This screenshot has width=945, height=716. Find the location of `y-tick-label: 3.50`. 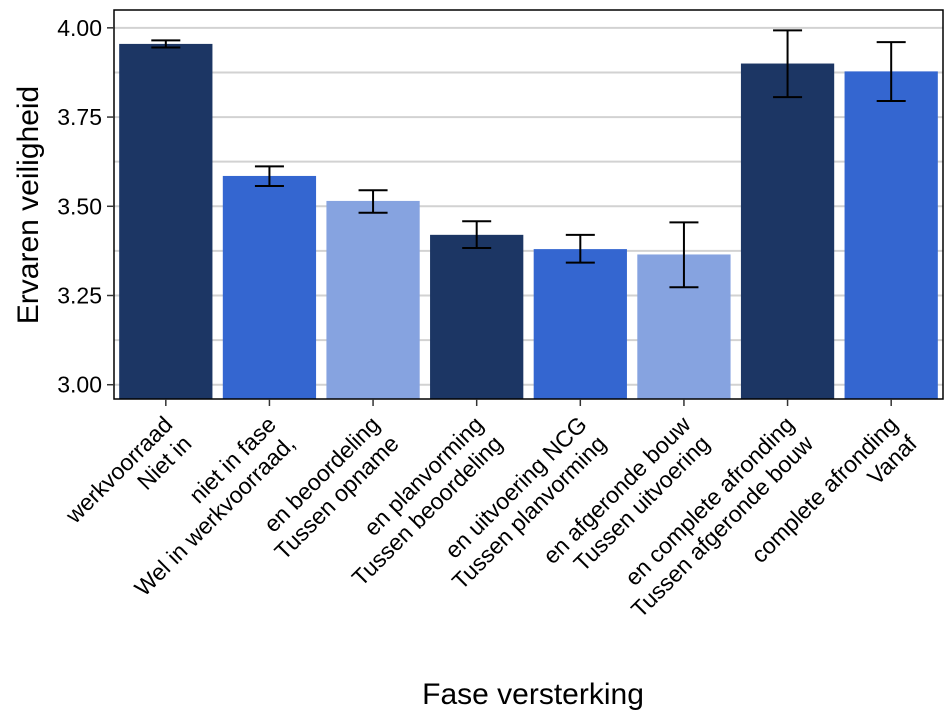

y-tick-label: 3.50 is located at coordinates (79, 206).